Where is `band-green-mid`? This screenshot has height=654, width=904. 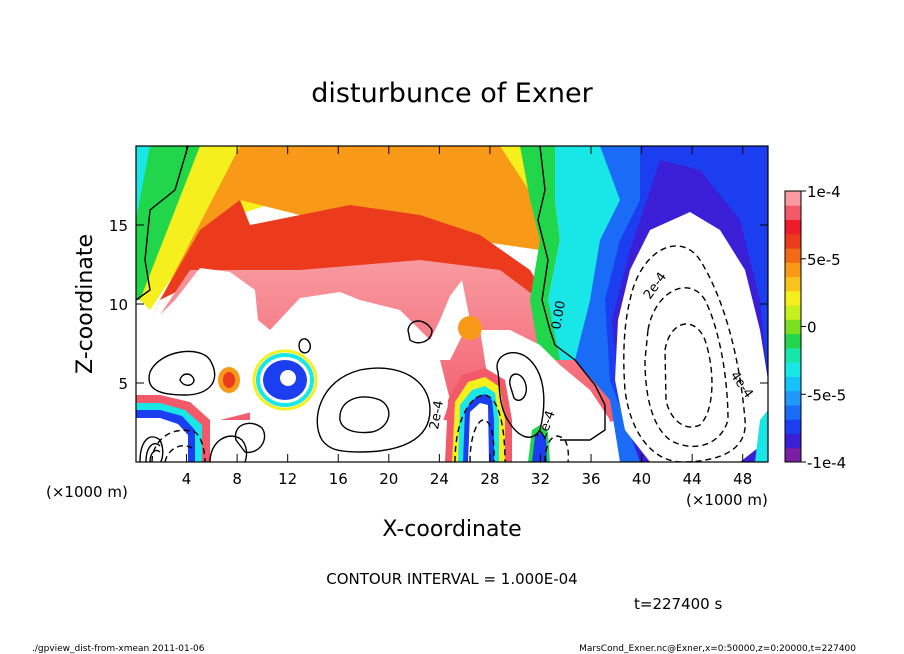 band-green-mid is located at coordinates (540, 253).